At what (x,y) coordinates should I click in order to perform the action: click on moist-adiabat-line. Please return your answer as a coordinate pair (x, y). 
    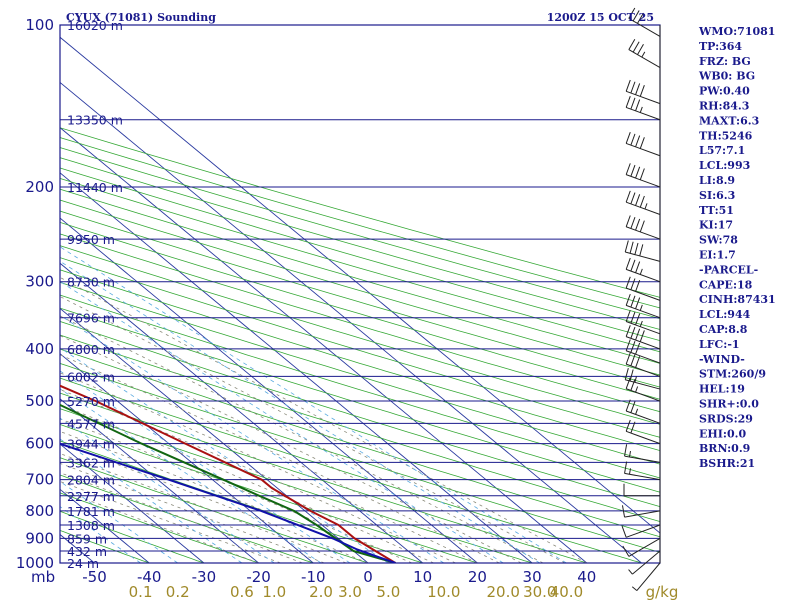
    Looking at the image, I should click on (247, 483).